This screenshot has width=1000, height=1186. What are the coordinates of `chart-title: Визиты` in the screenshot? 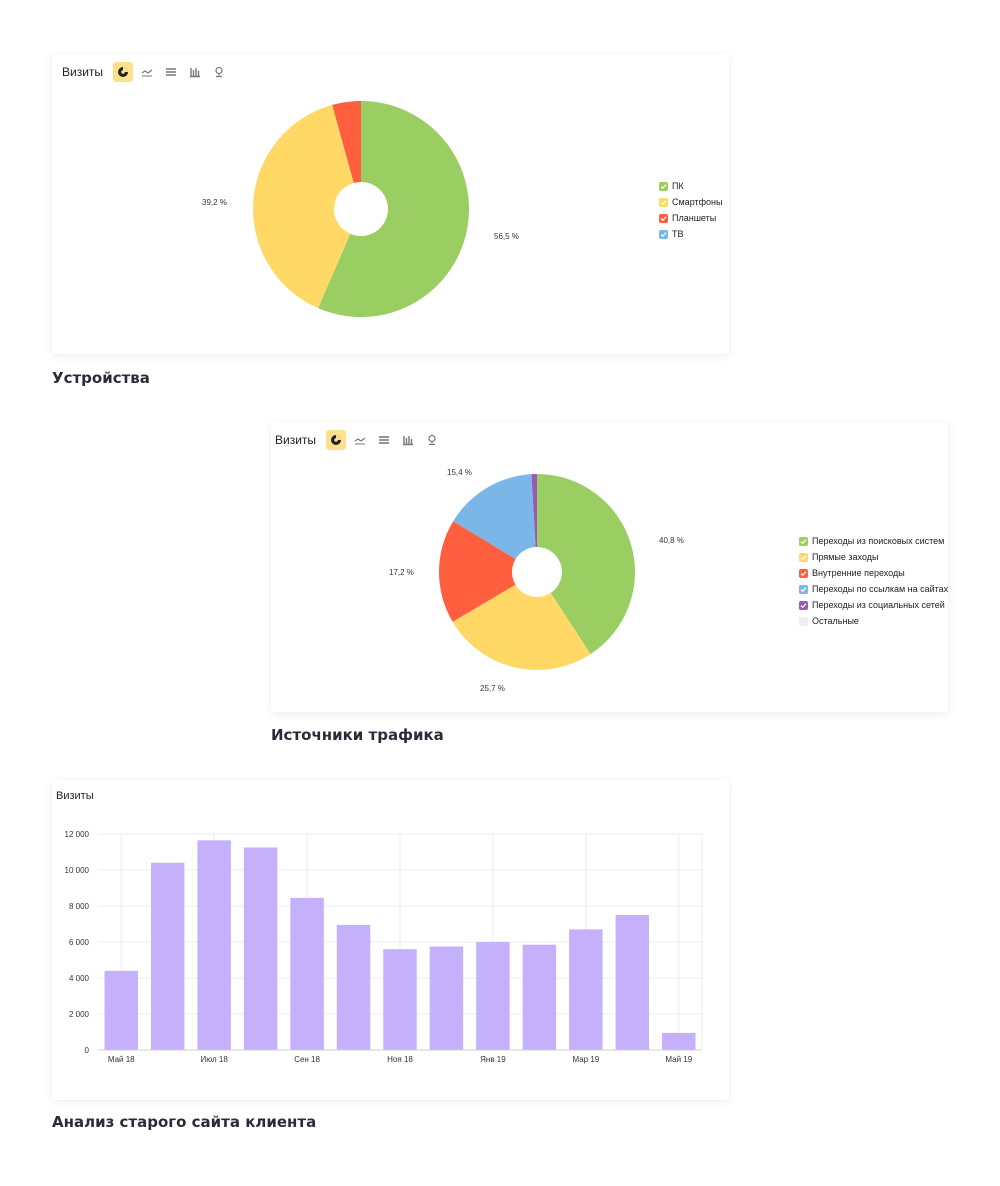 It's located at (75, 796).